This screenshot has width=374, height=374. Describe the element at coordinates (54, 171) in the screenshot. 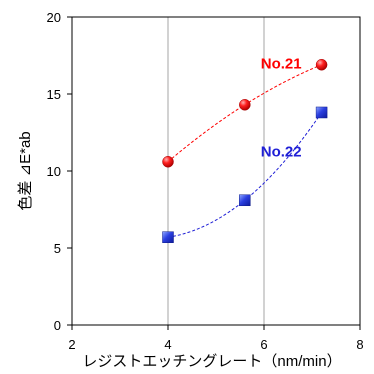

I see `y-tick-label-2: 10` at that location.